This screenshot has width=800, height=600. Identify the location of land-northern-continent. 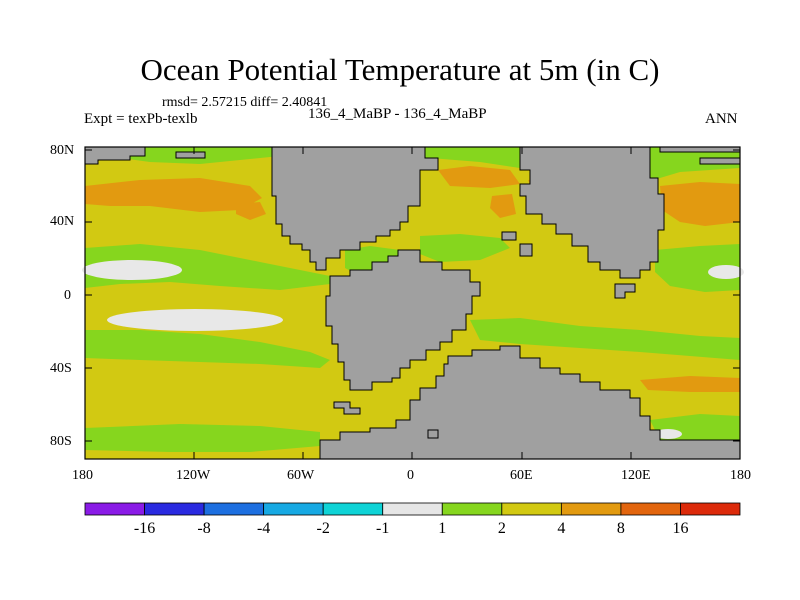
(355, 208).